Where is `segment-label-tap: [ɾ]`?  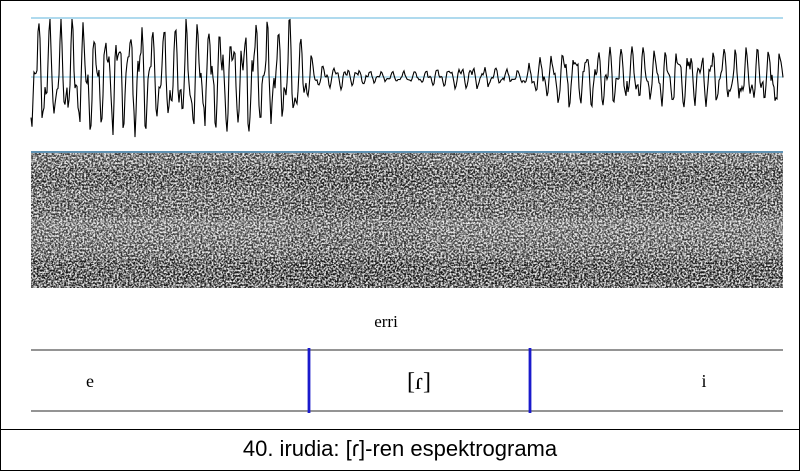 segment-label-tap: [ɾ] is located at coordinates (419, 382).